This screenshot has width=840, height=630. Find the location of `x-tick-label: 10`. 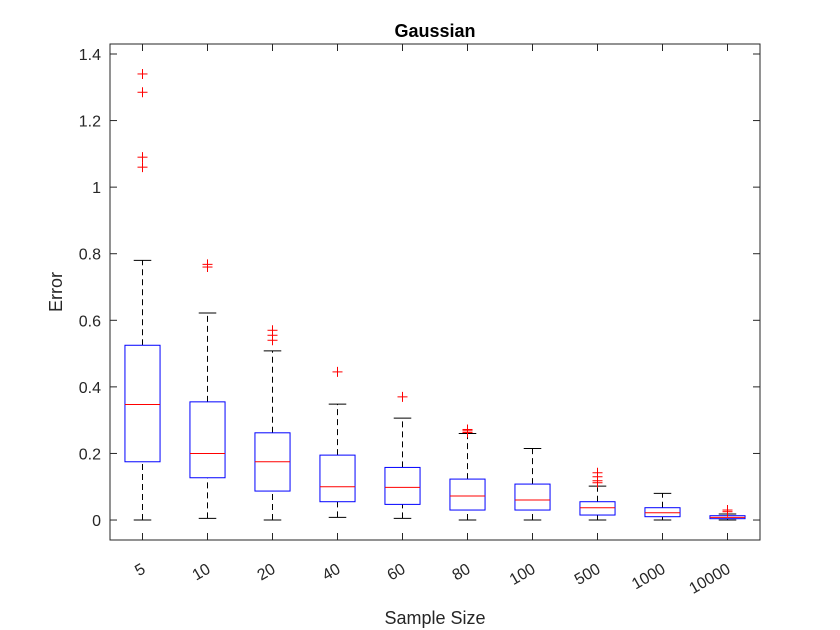

x-tick-label: 10 is located at coordinates (202, 573).